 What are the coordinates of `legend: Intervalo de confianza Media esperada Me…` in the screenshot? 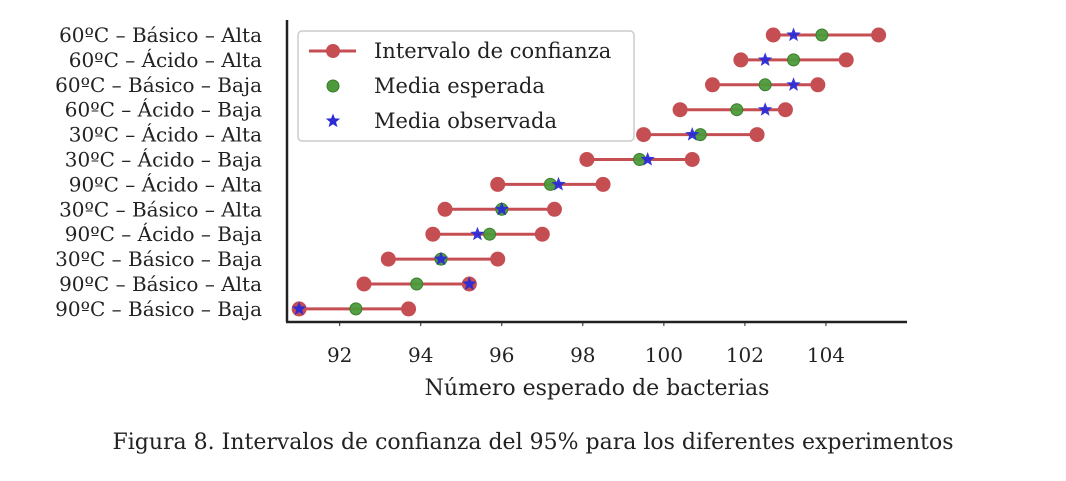 It's located at (466, 86).